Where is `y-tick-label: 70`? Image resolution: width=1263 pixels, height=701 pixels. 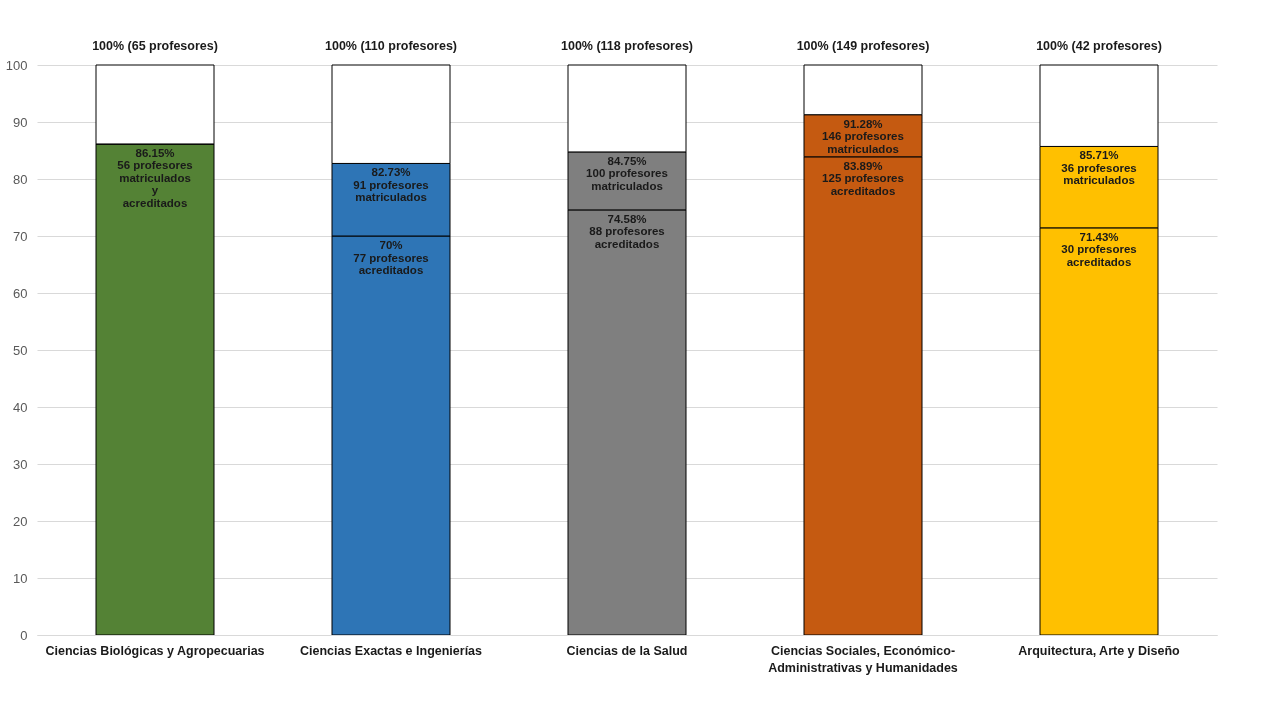 y-tick-label: 70 is located at coordinates (20, 236).